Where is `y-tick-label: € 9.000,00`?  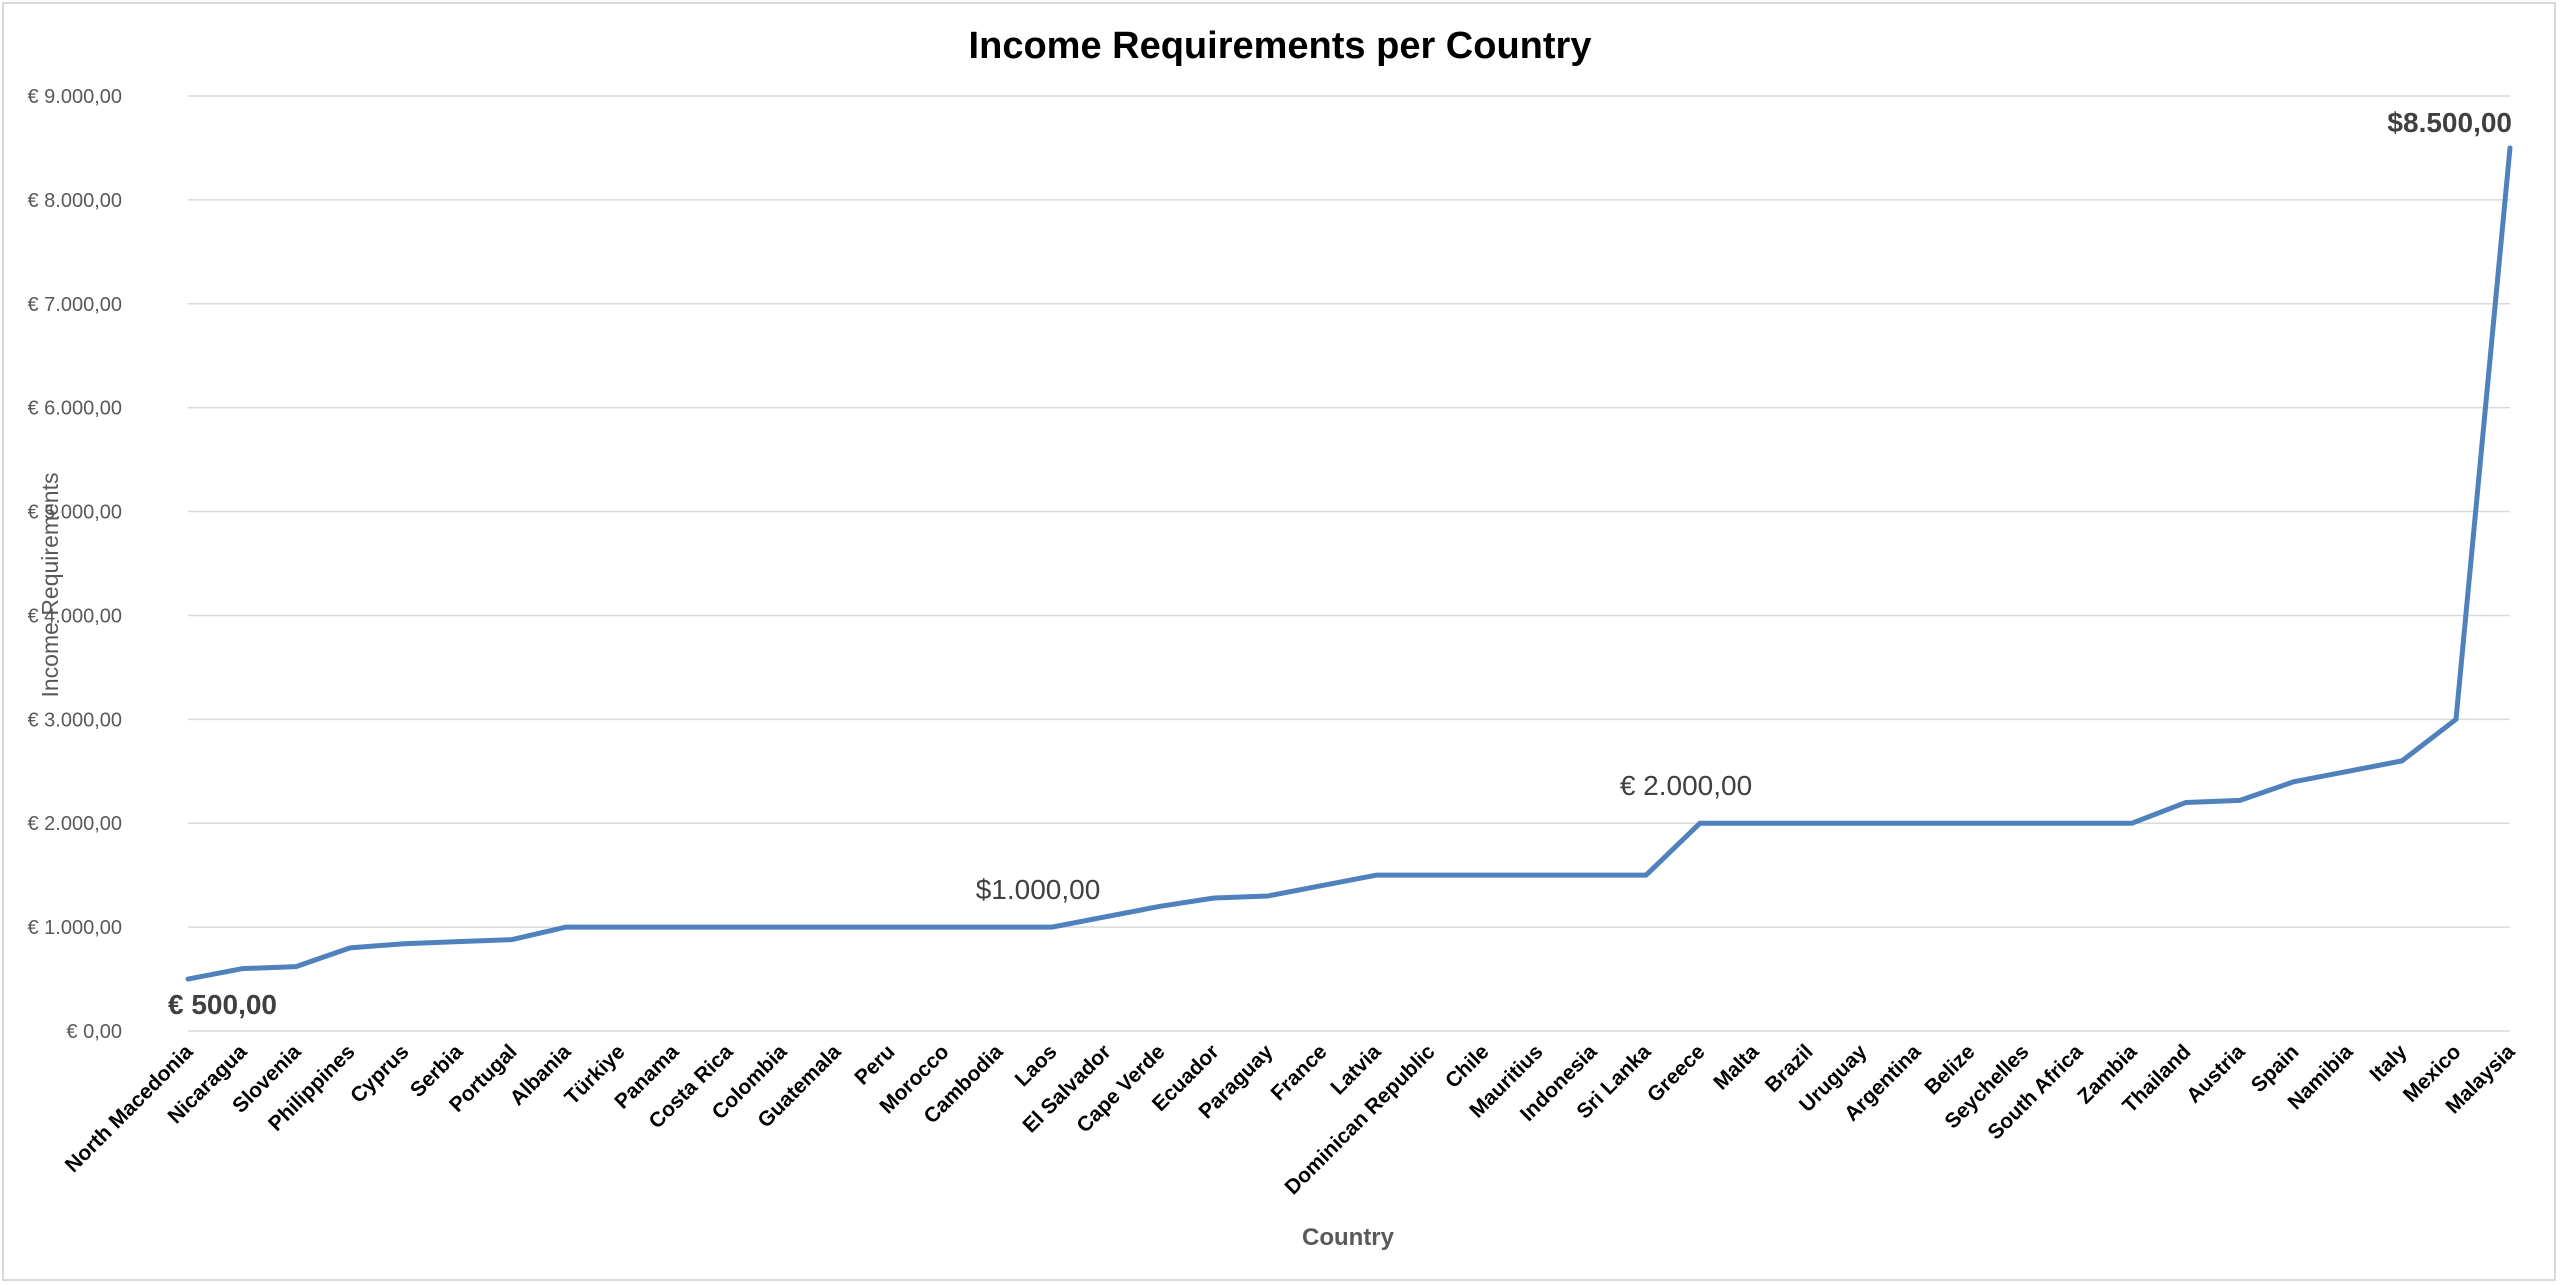
y-tick-label: € 9.000,00 is located at coordinates (74, 97).